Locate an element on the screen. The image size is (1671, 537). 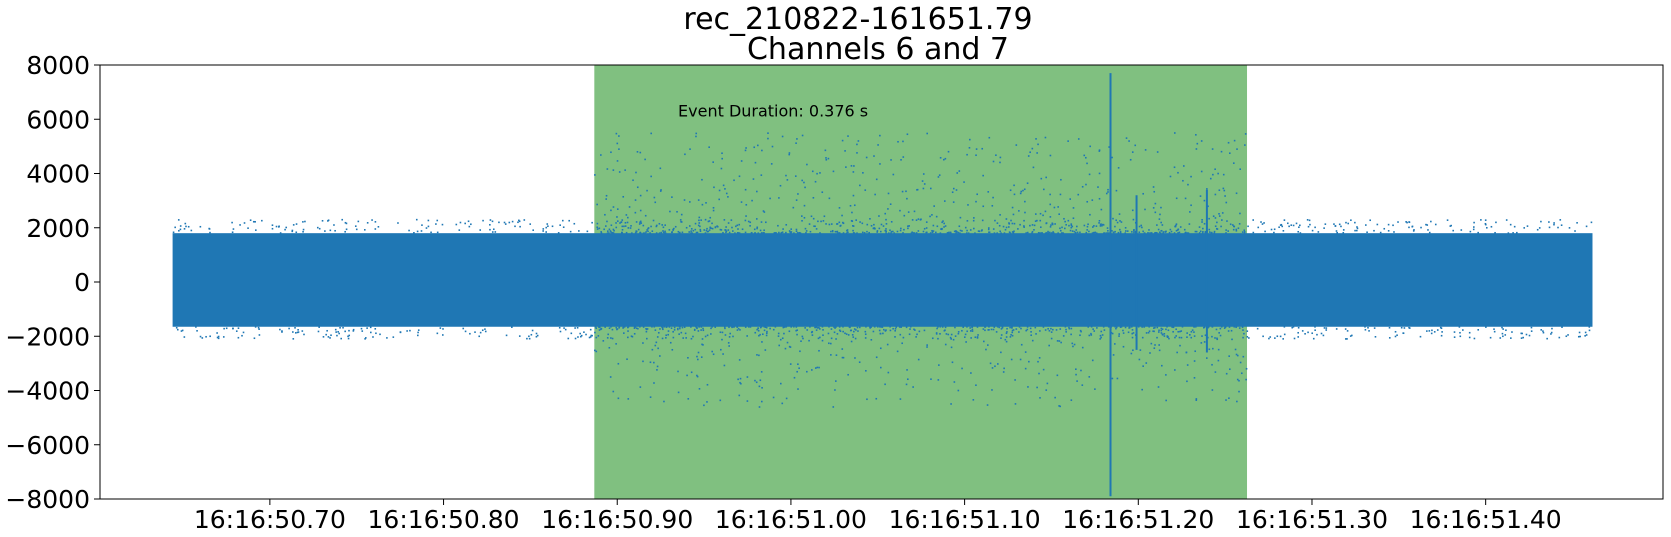
dense-sample-band is located at coordinates (882, 280).